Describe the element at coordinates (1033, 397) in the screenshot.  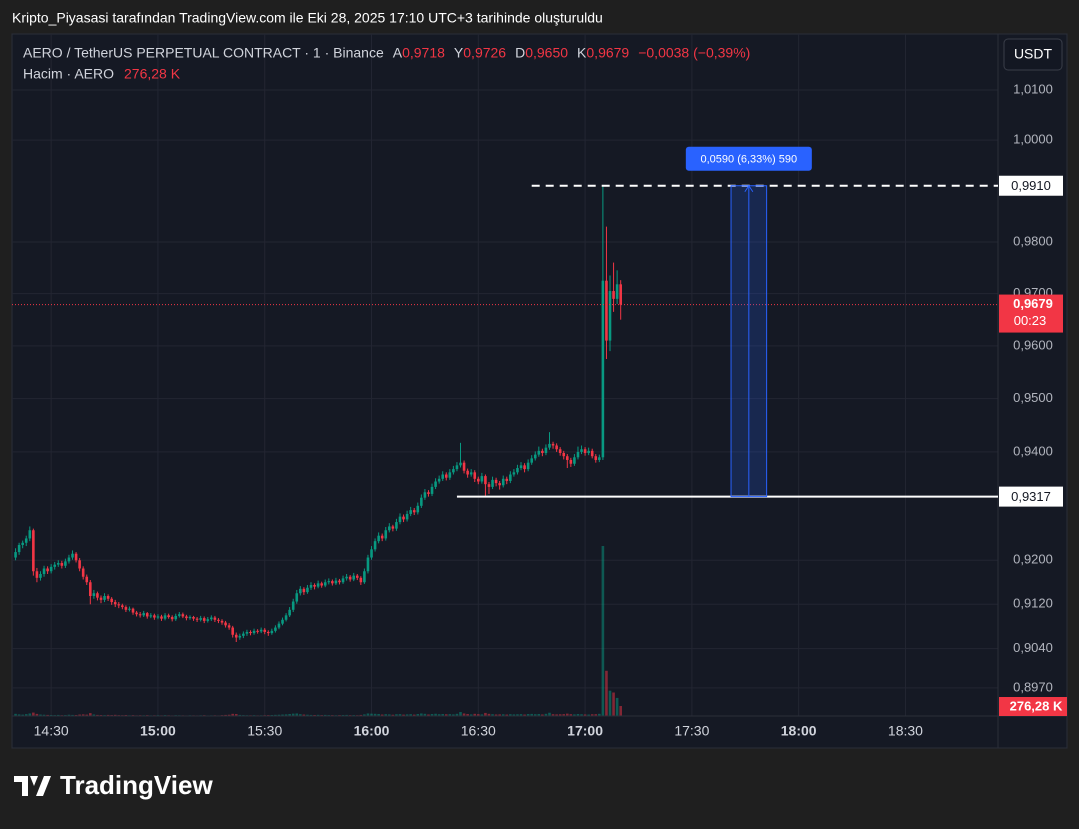
I see `y-tick-label: 0,9500` at that location.